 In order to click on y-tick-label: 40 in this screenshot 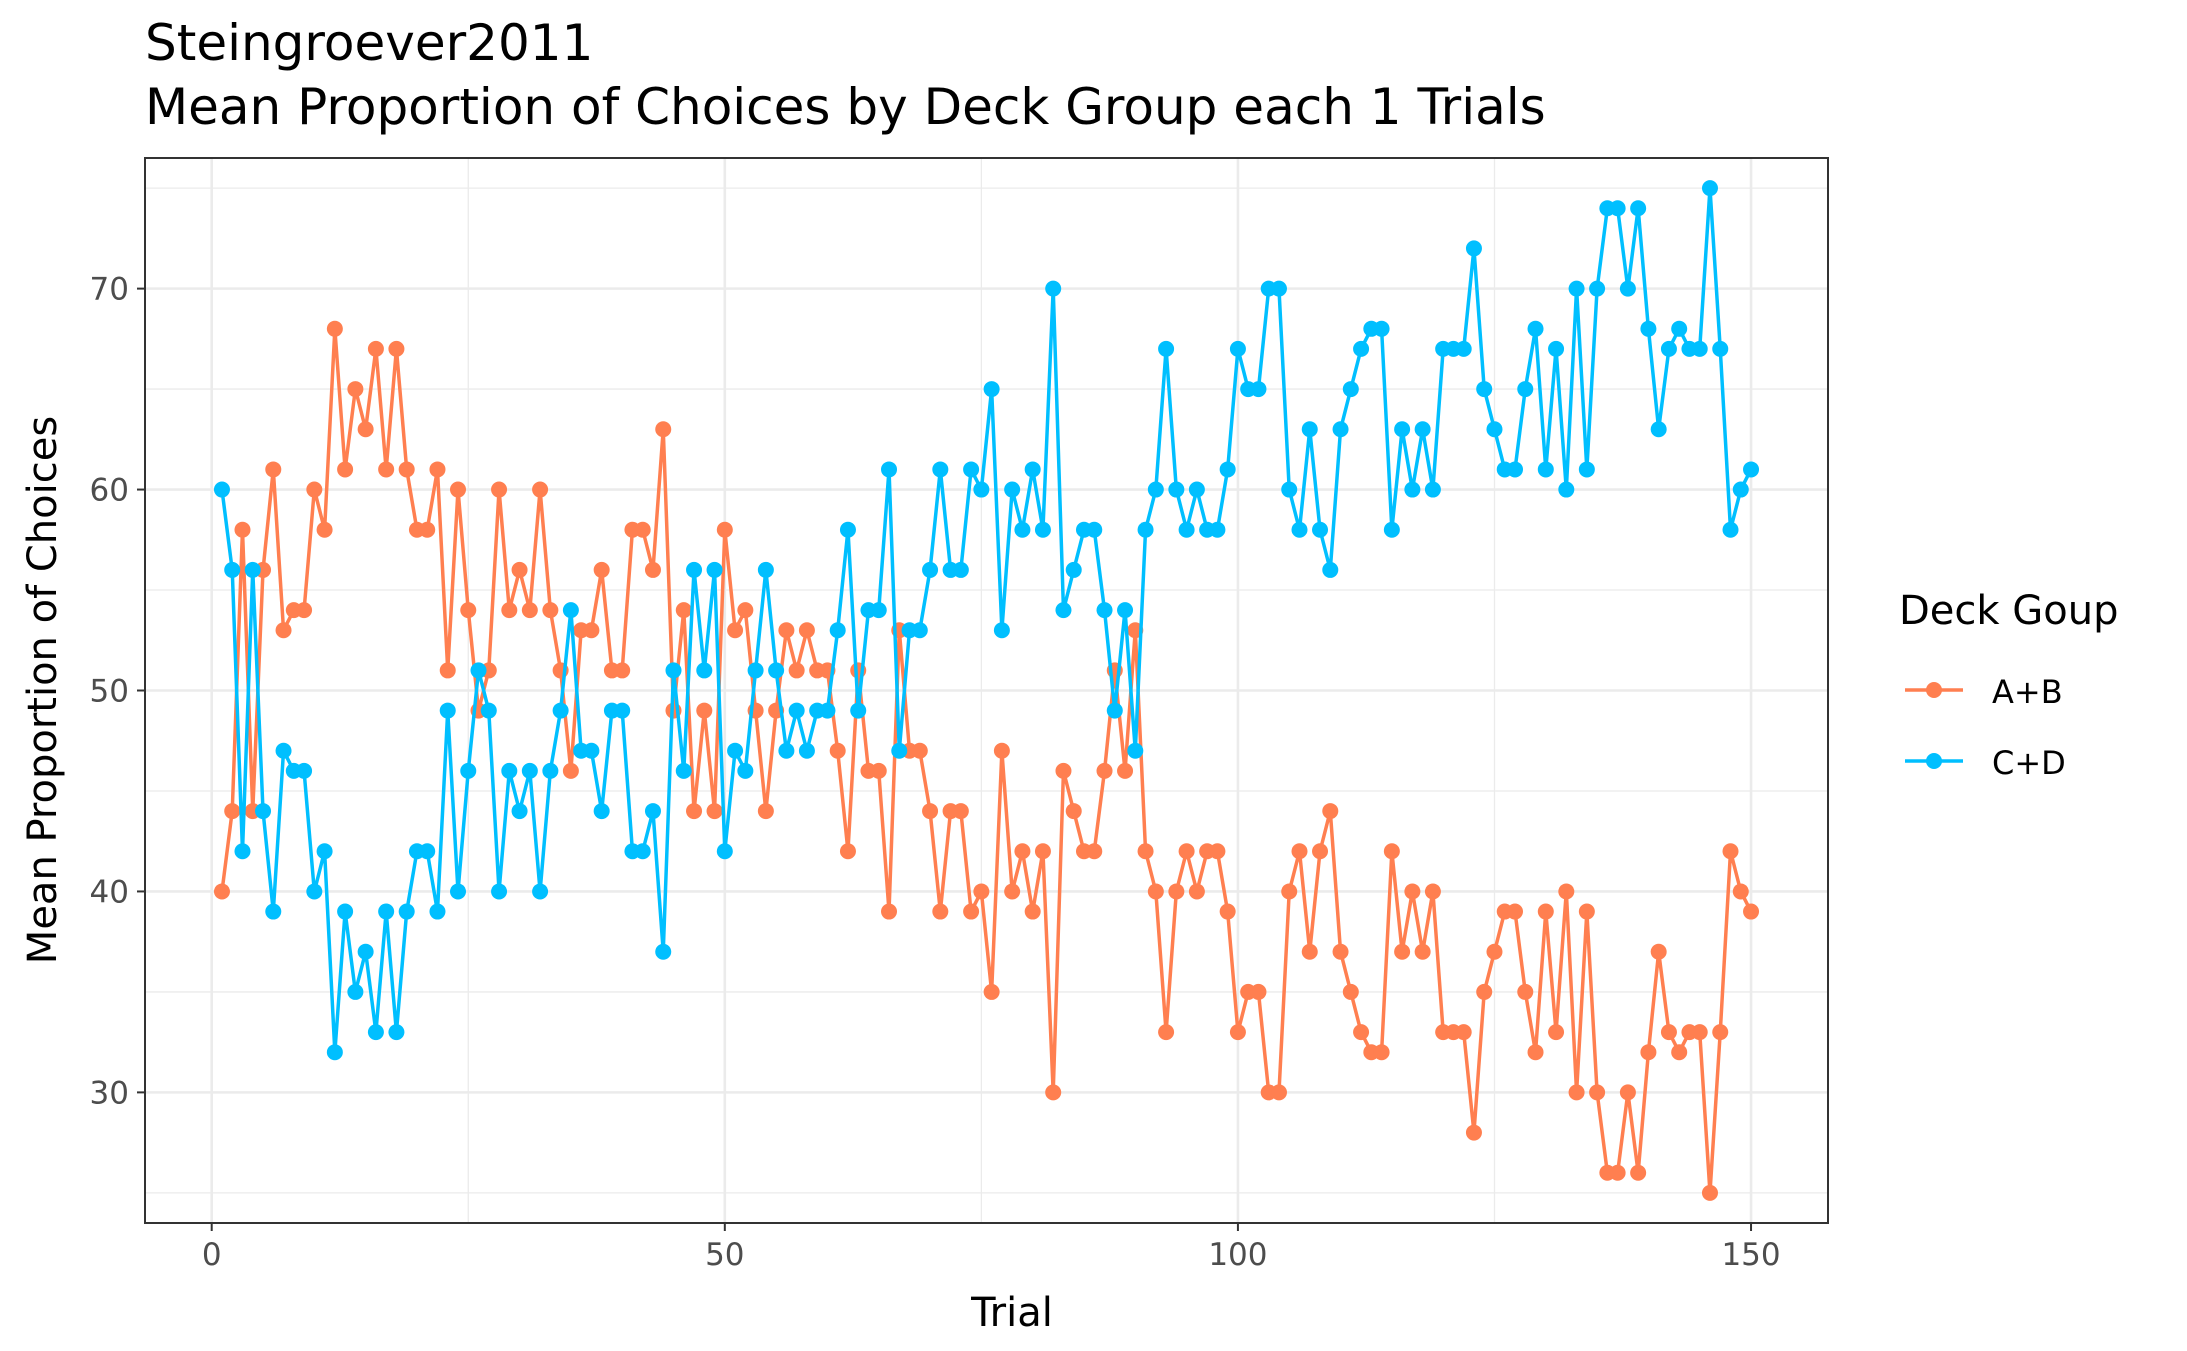, I will do `click(109, 892)`.